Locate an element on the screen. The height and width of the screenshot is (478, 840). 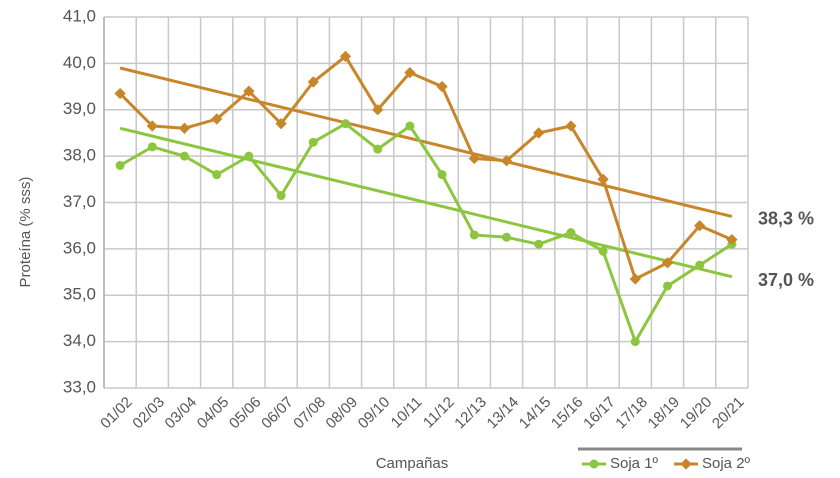
y-tick-label: 38,0 is located at coordinates (79, 155).